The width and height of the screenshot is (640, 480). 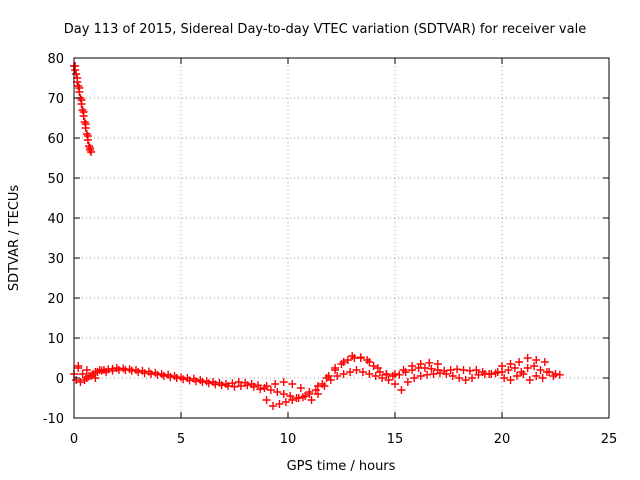 I want to click on x-tick-label: 10, so click(x=288, y=439).